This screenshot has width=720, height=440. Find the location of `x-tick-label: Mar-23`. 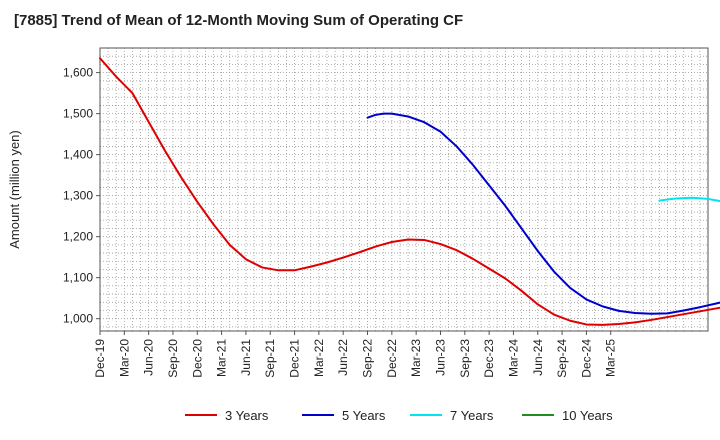

x-tick-label: Mar-23 is located at coordinates (416, 358).